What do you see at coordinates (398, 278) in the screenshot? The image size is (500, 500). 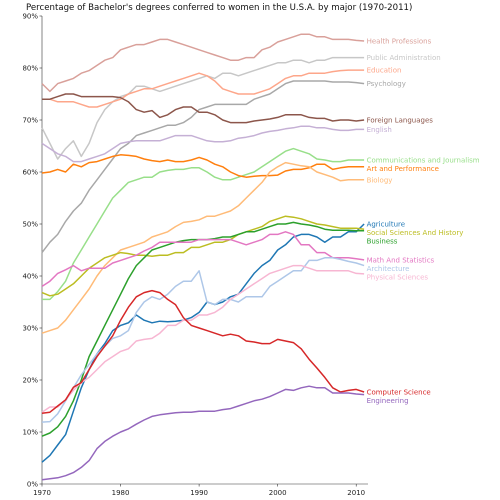 I see `series-label-physical-sciences: Physical Sciences` at bounding box center [398, 278].